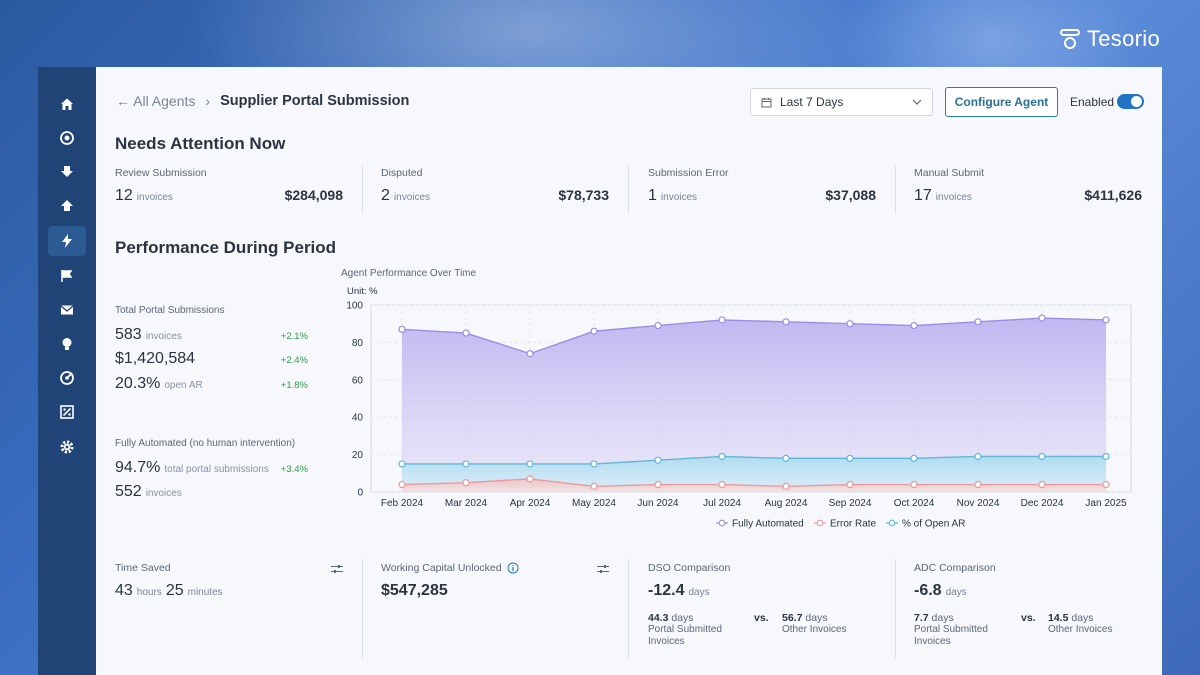 This screenshot has width=1200, height=675. Describe the element at coordinates (67, 447) in the screenshot. I see `nav-settings` at that location.